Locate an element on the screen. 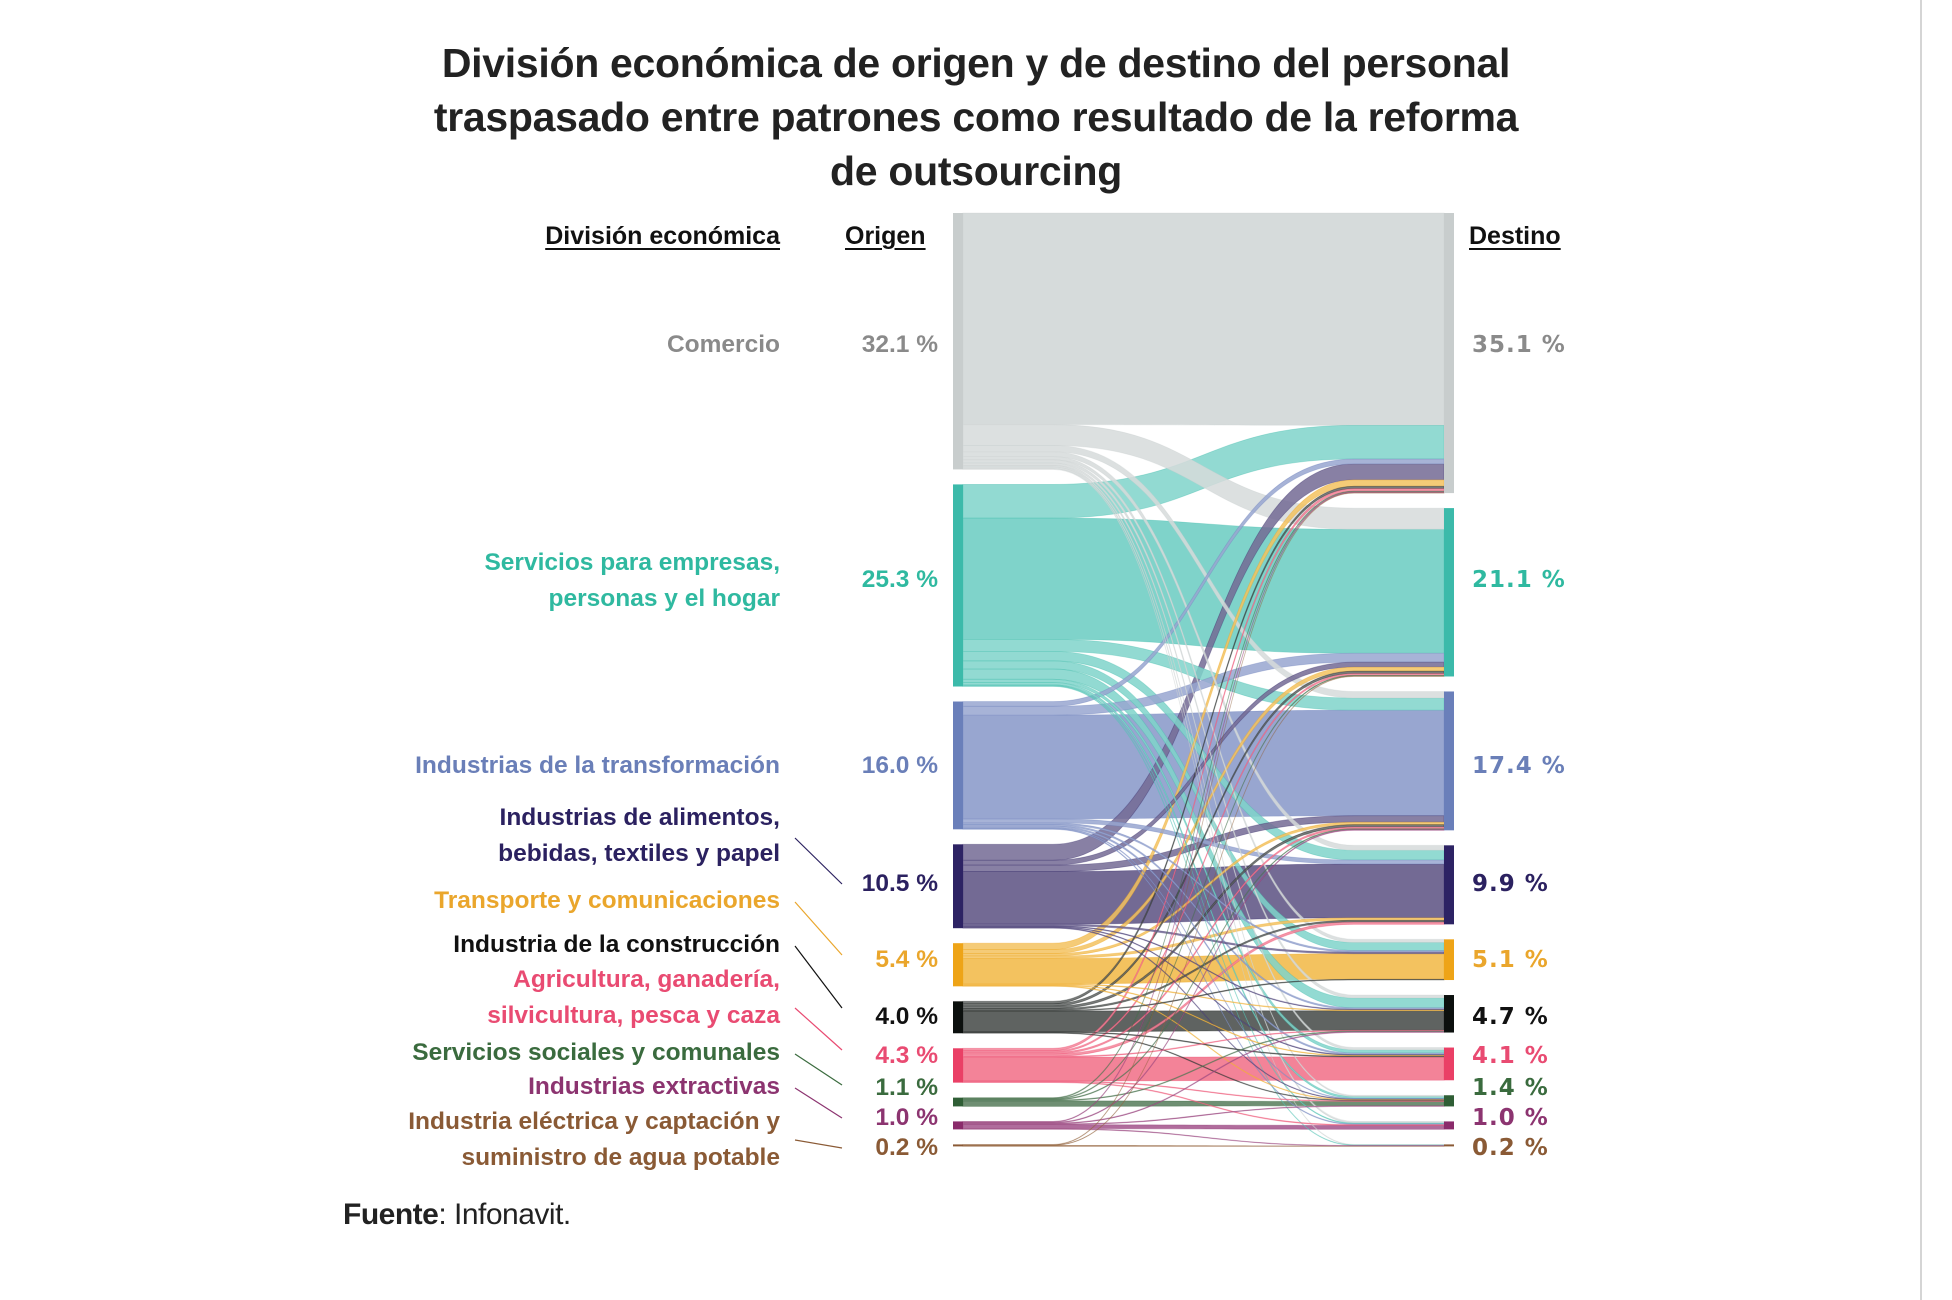 Image resolution: width=1952 pixels, height=1300 pixels. node-destination-electrica is located at coordinates (1449, 1145).